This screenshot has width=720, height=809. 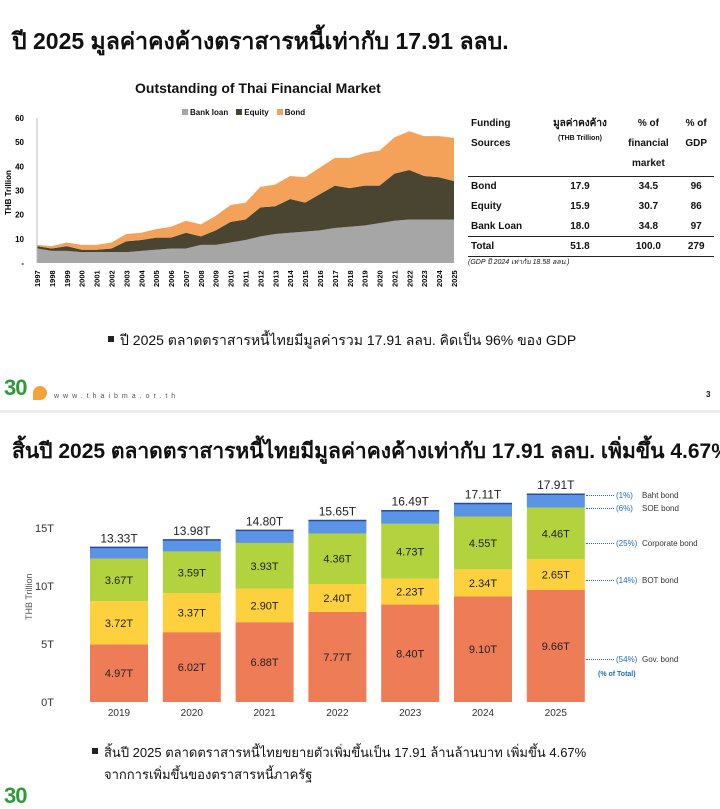 I want to click on annotation-bot-bond: (14%) BOT bond, so click(x=632, y=580).